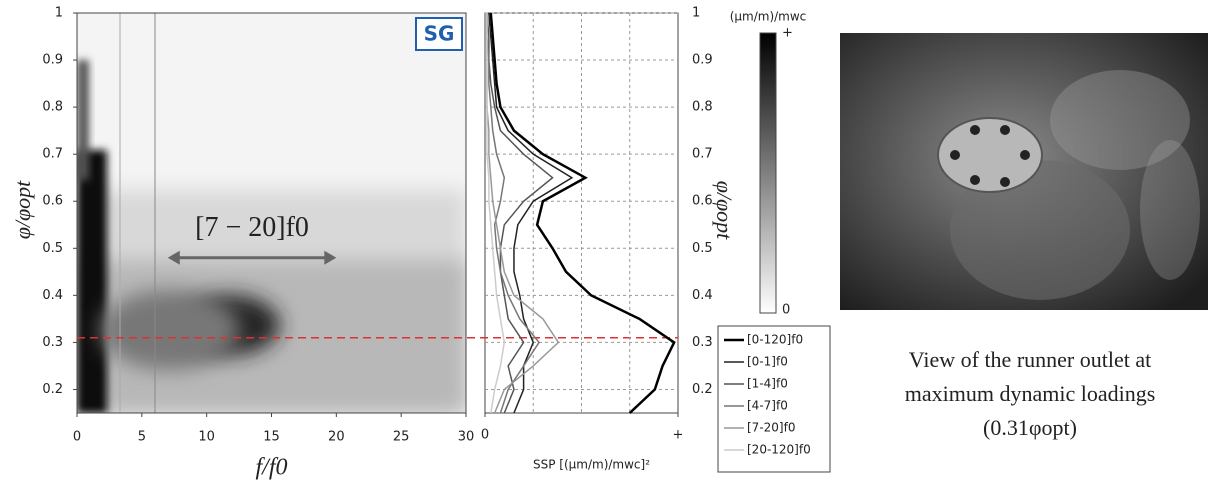 This screenshot has width=1215, height=488. What do you see at coordinates (1030, 359) in the screenshot?
I see `caption-line: View of the runner outlet at` at bounding box center [1030, 359].